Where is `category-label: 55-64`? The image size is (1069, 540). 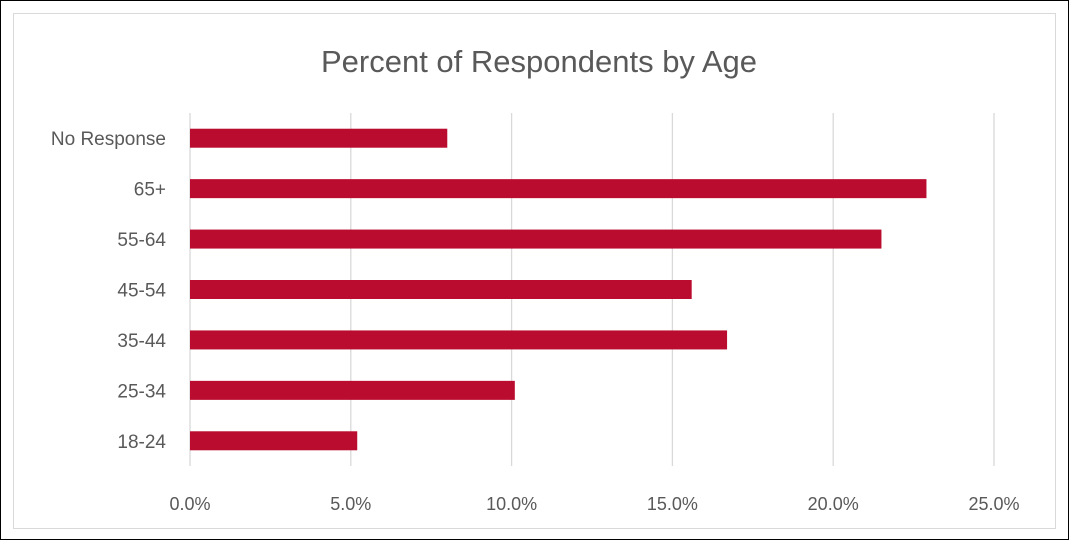
category-label: 55-64 is located at coordinates (141, 240).